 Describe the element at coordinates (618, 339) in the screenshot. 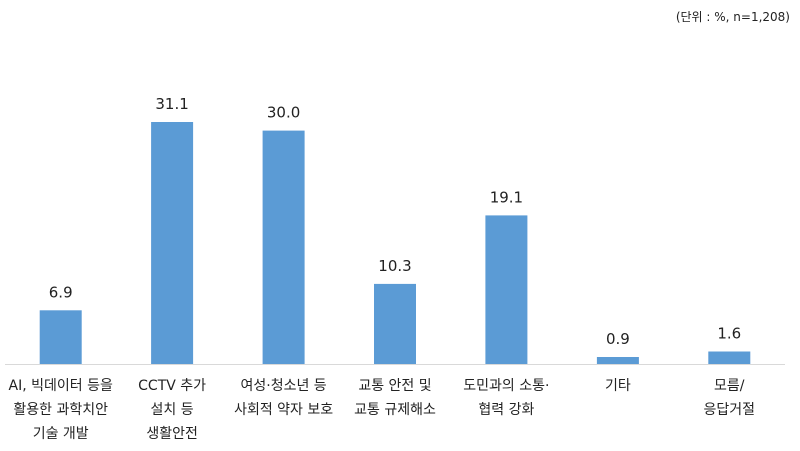

I see `value-label-6: 0.9` at that location.